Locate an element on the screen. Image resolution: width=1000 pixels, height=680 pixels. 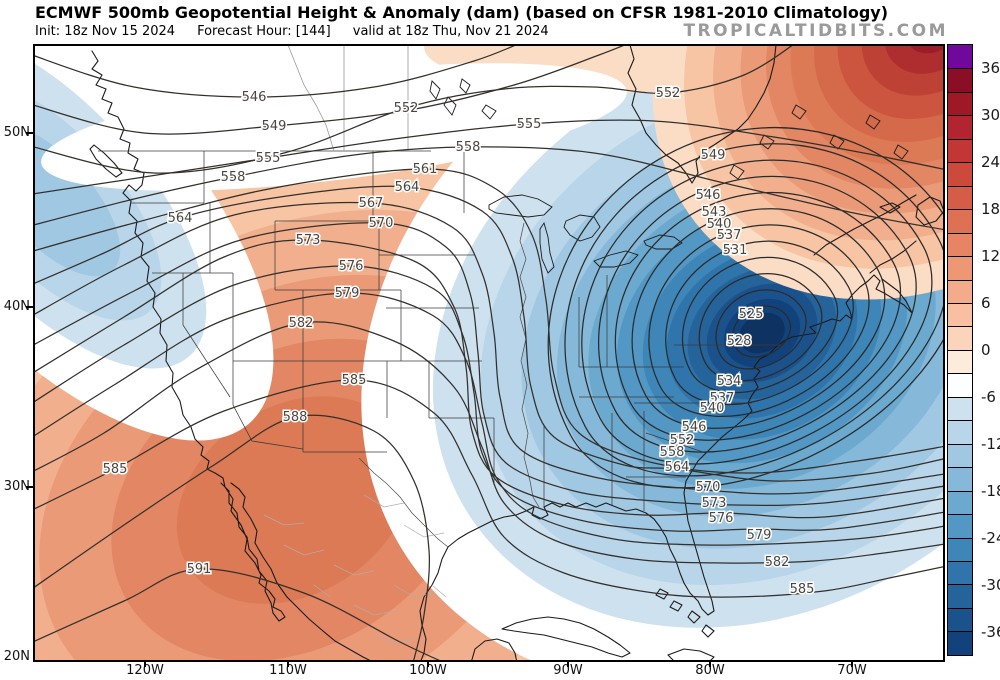
yucatan is located at coordinates (494, 649).